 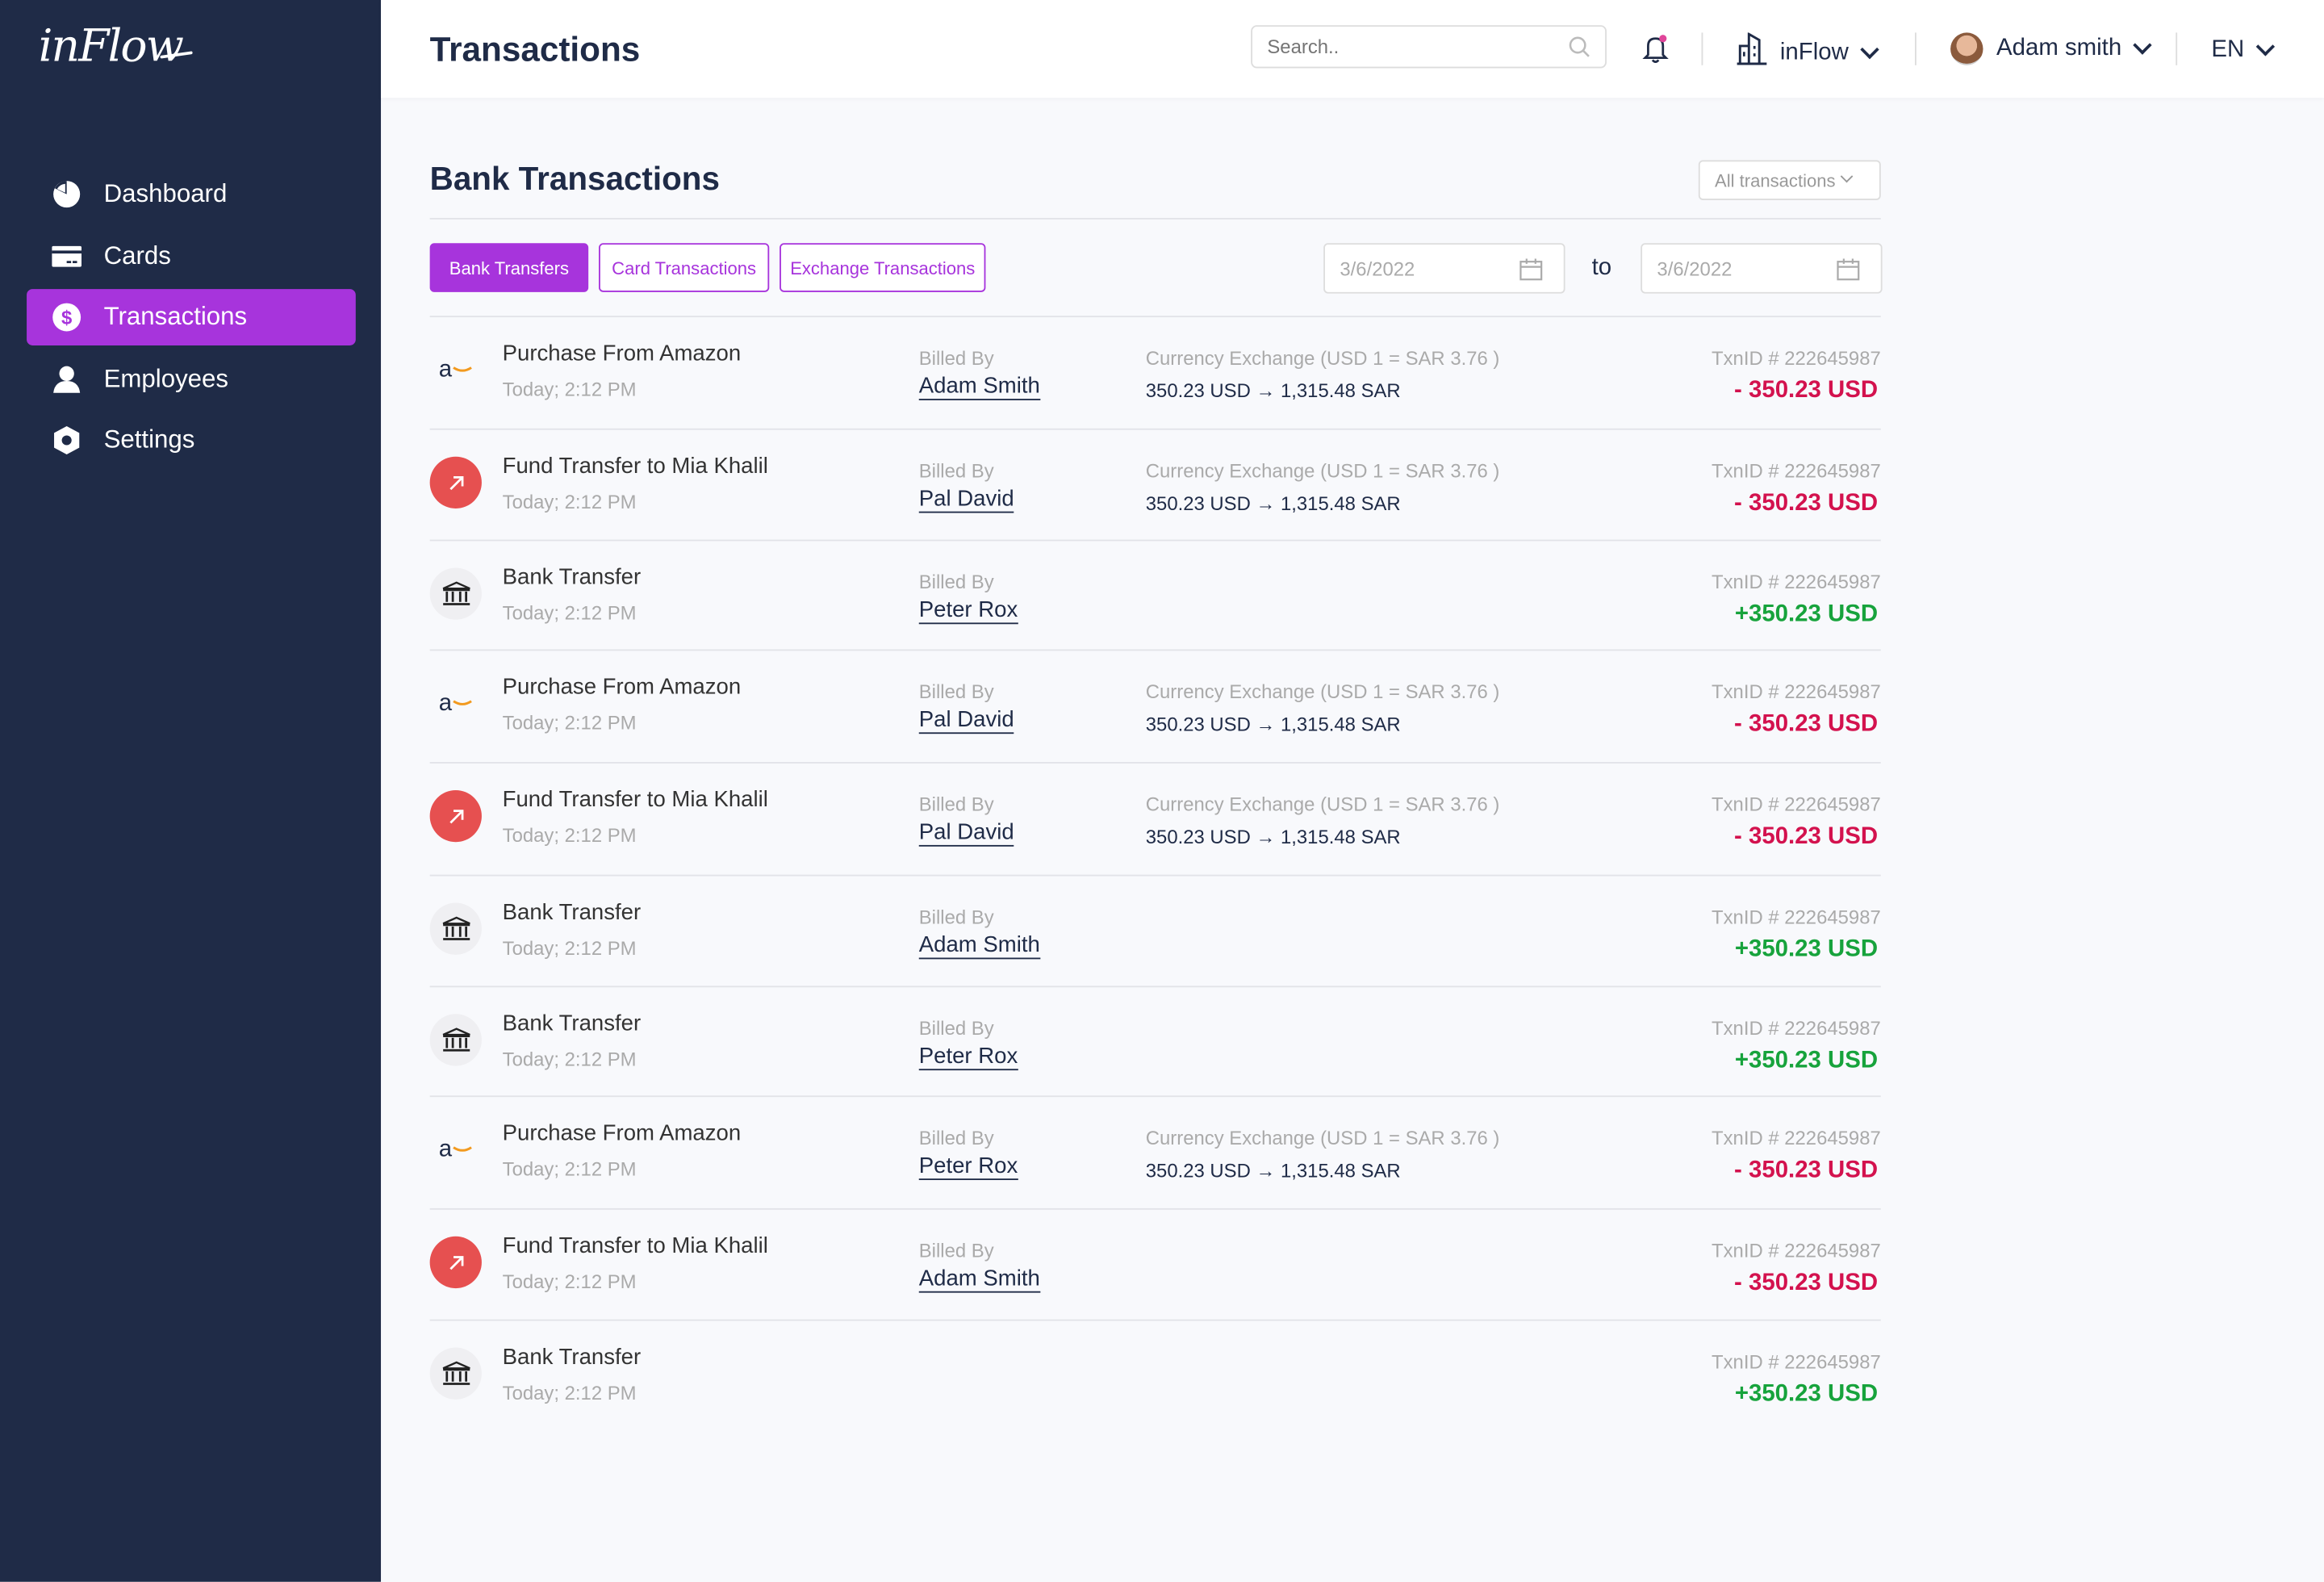 I want to click on sidebar-item-label: Dashboard, so click(x=165, y=193).